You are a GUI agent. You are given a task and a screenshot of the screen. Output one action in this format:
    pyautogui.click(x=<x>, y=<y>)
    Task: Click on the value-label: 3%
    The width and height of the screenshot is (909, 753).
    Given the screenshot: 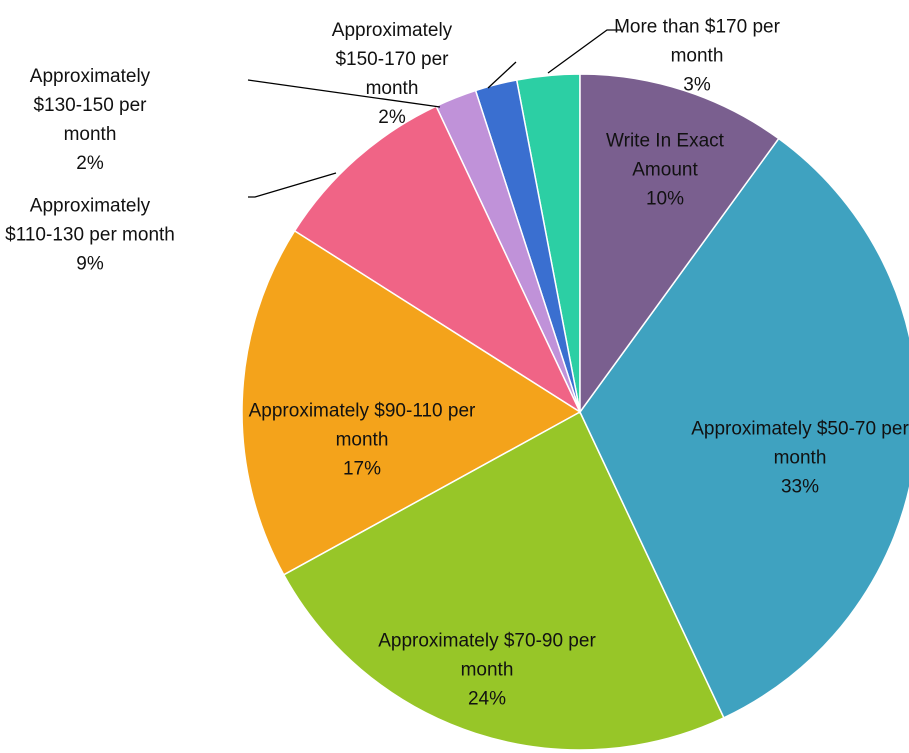 What is the action you would take?
    pyautogui.click(x=697, y=85)
    